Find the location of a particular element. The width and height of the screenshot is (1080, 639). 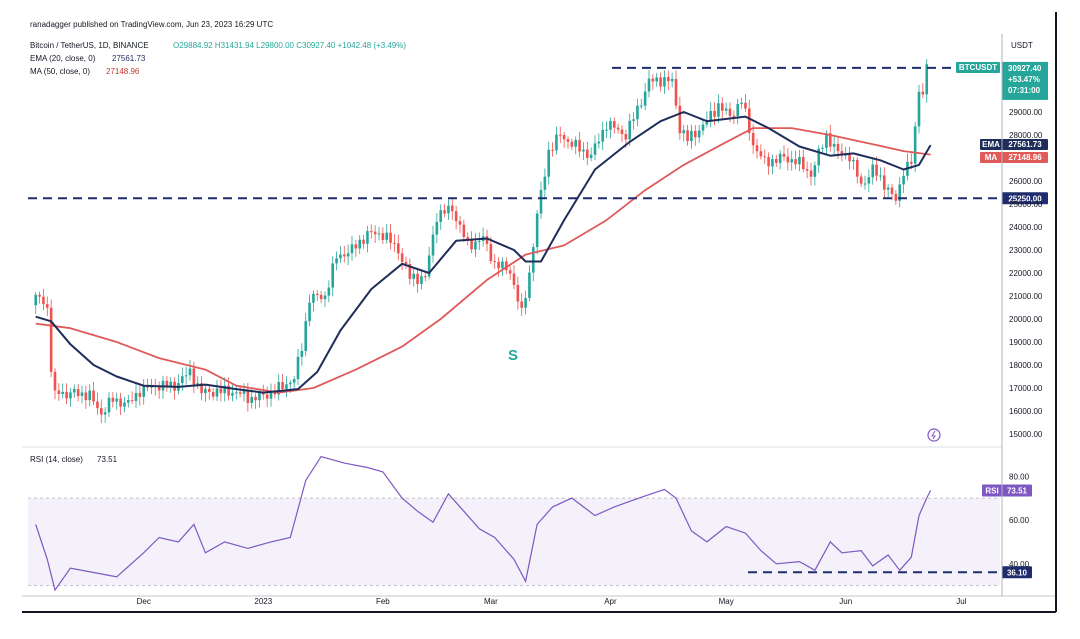

symbol-line: Bitcoin / TetherUS, 1D, BINANCE is located at coordinates (89, 45).